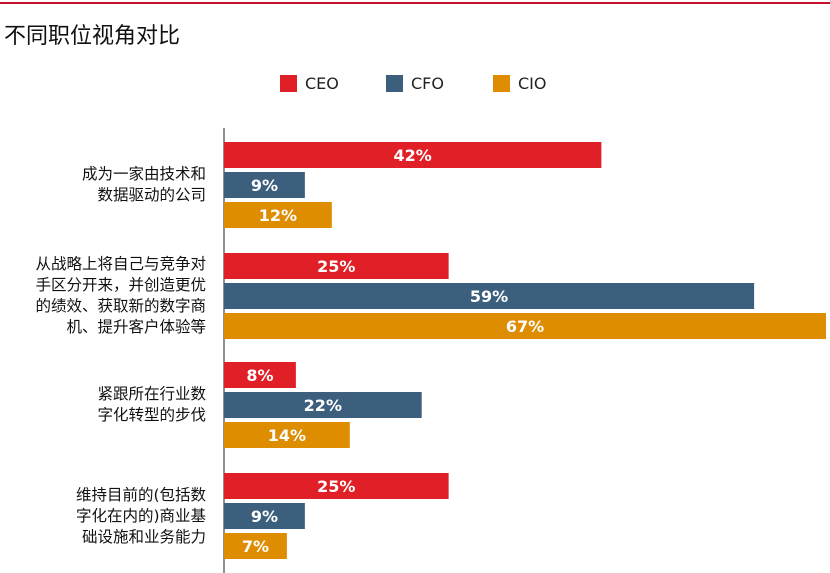 The width and height of the screenshot is (830, 573). Describe the element at coordinates (143, 536) in the screenshot. I see `category-label-line: 础设施和业务能力` at that location.